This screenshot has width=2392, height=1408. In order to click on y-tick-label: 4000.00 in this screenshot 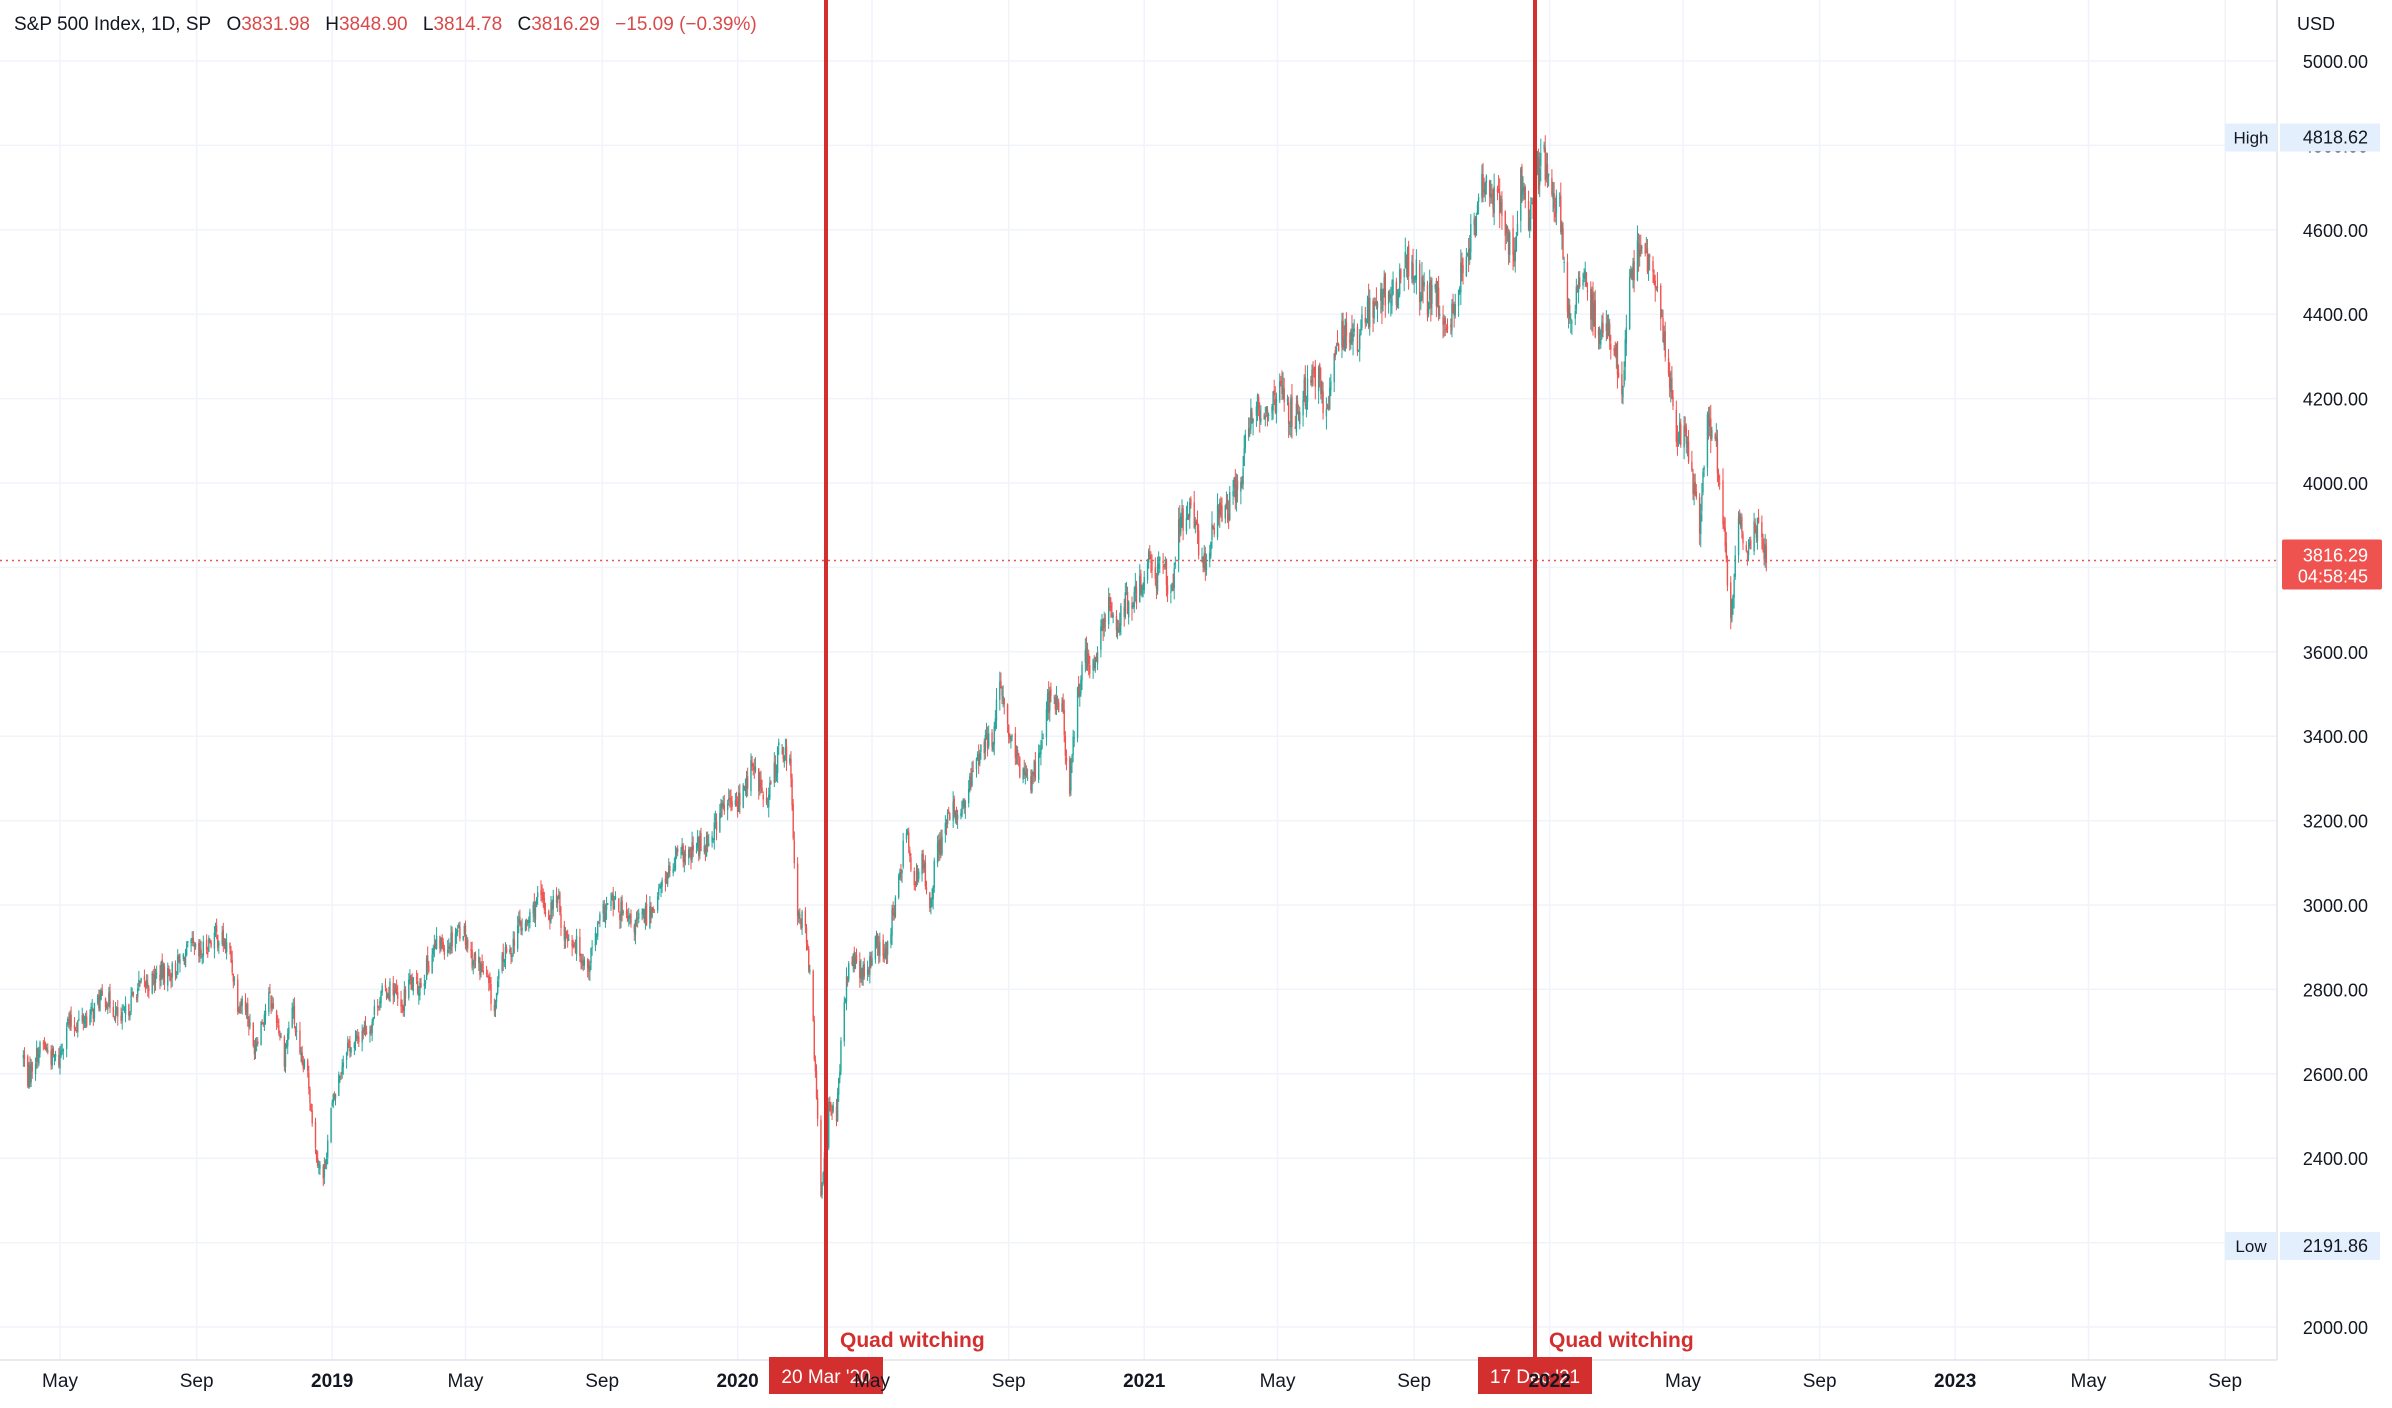, I will do `click(2335, 484)`.